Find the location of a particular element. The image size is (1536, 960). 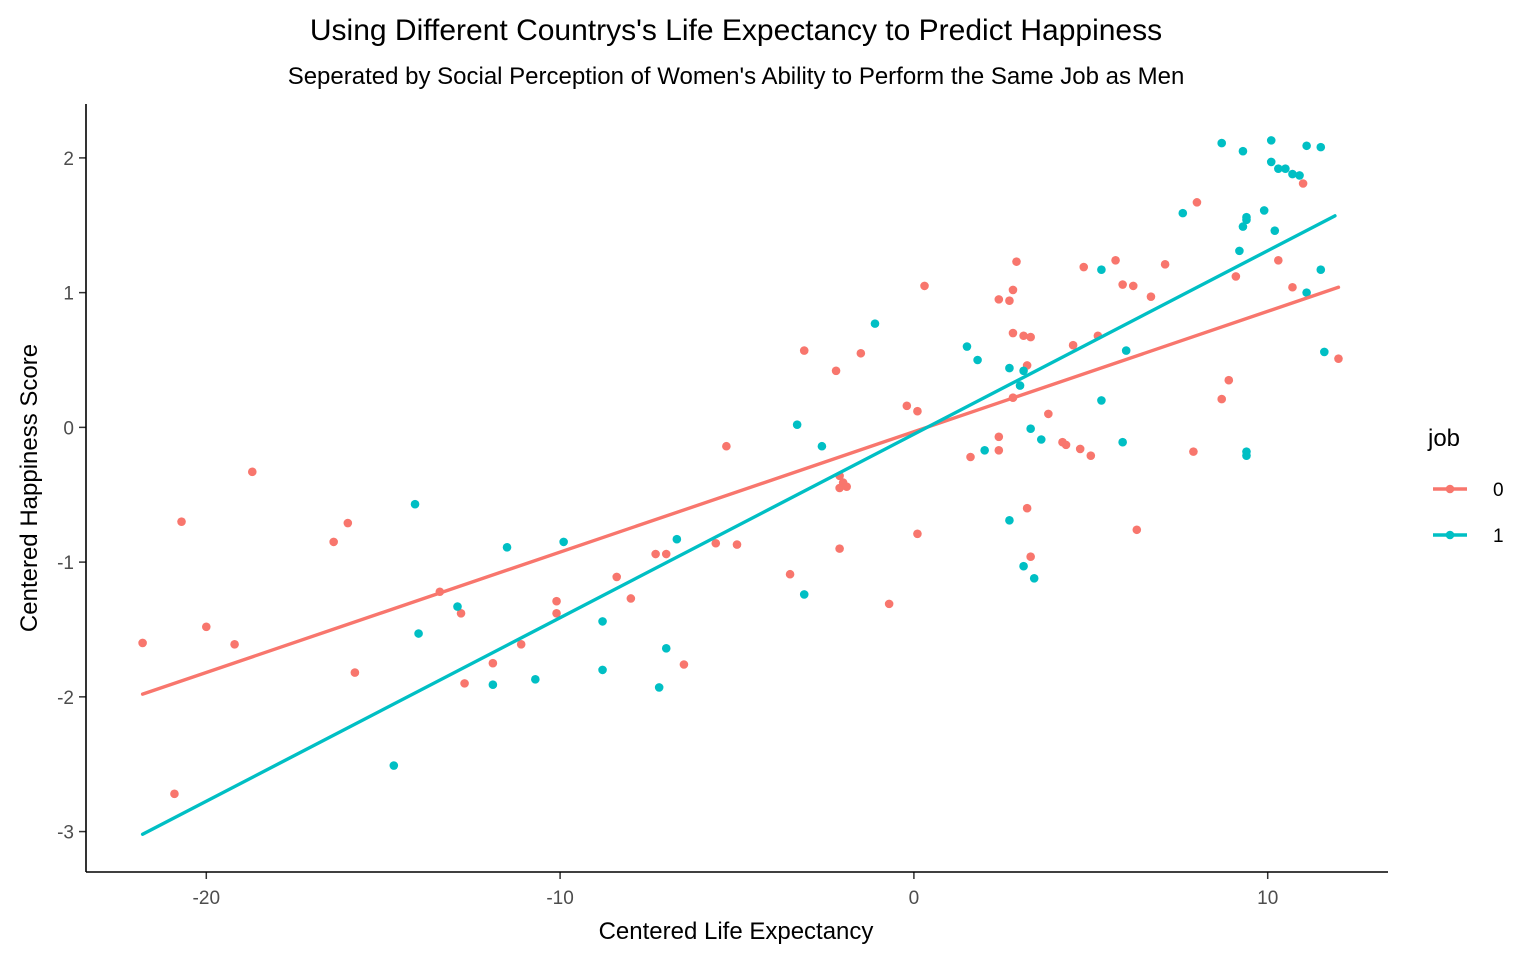

y-tick-label: -1 is located at coordinates (65, 563).